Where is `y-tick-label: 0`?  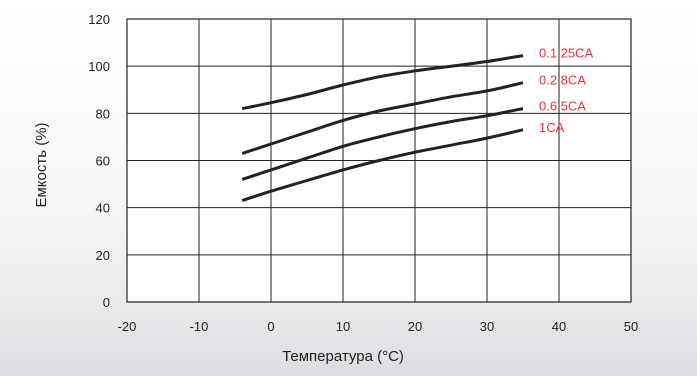 y-tick-label: 0 is located at coordinates (106, 302).